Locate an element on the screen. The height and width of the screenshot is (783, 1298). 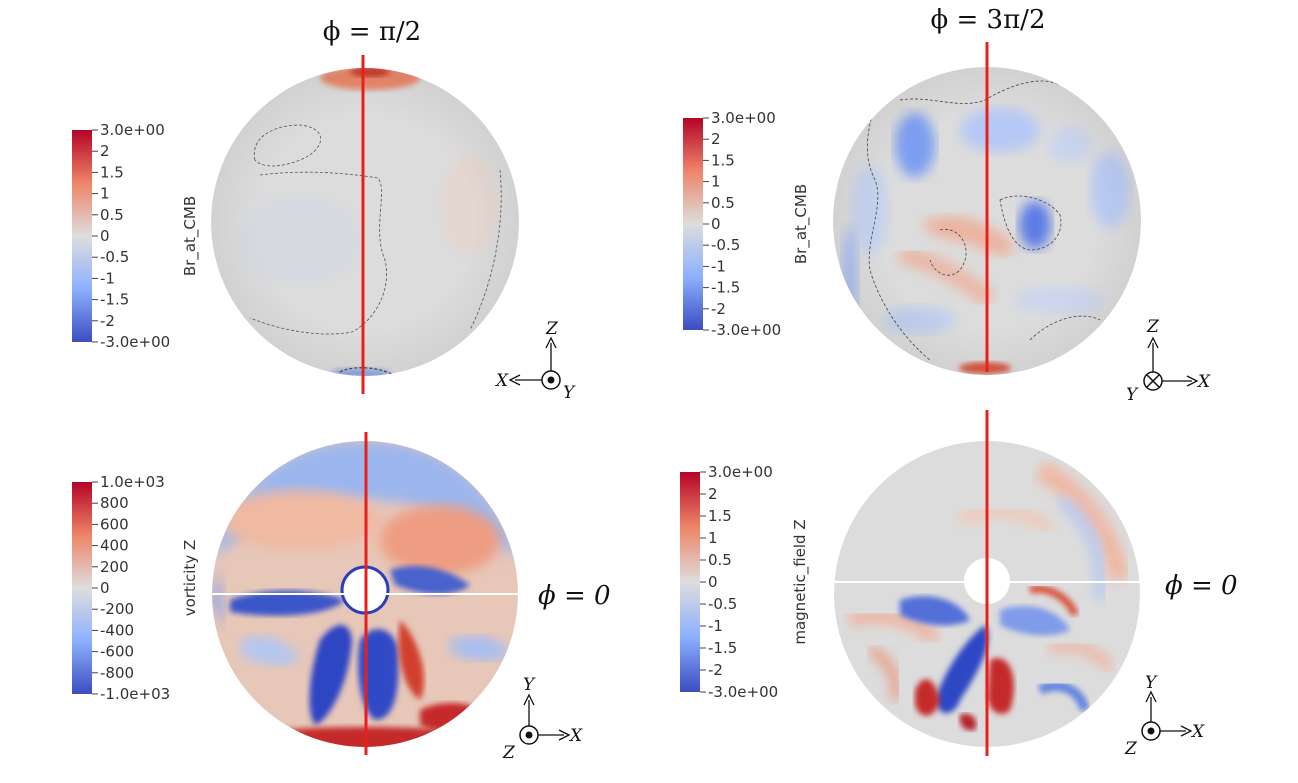
axis-label-left: X is located at coordinates (501, 381).